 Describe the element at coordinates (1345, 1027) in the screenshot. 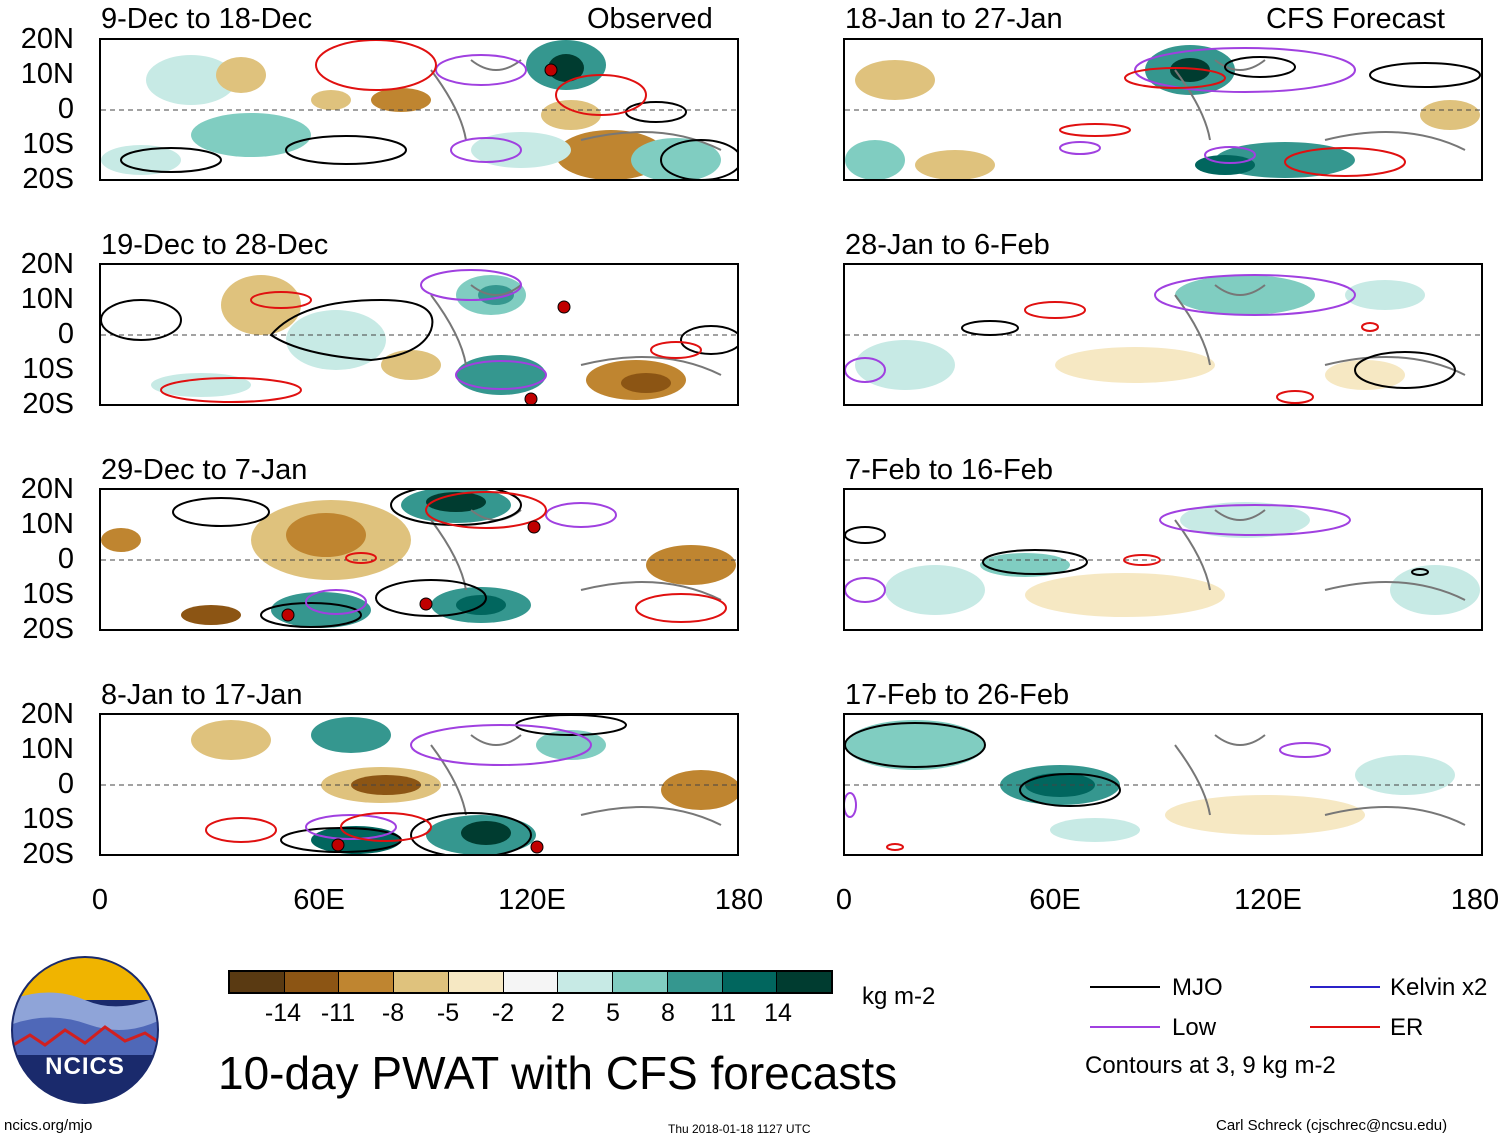

I see `legend-line-er` at that location.